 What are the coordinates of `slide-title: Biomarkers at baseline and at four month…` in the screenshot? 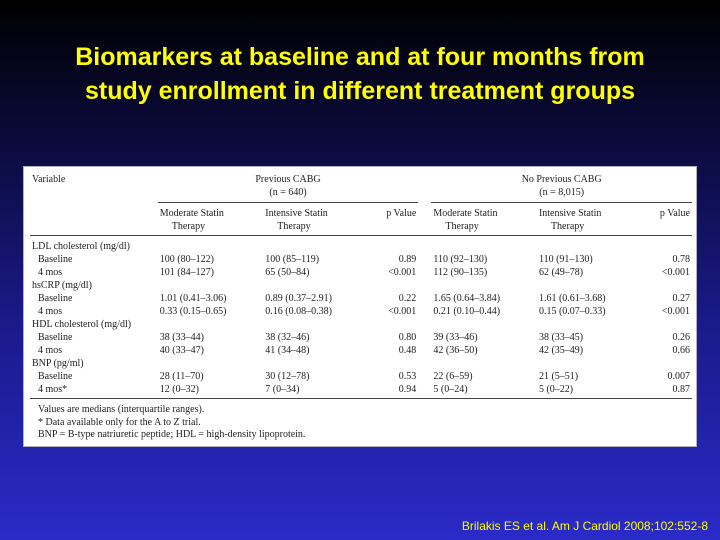 It's located at (360, 74).